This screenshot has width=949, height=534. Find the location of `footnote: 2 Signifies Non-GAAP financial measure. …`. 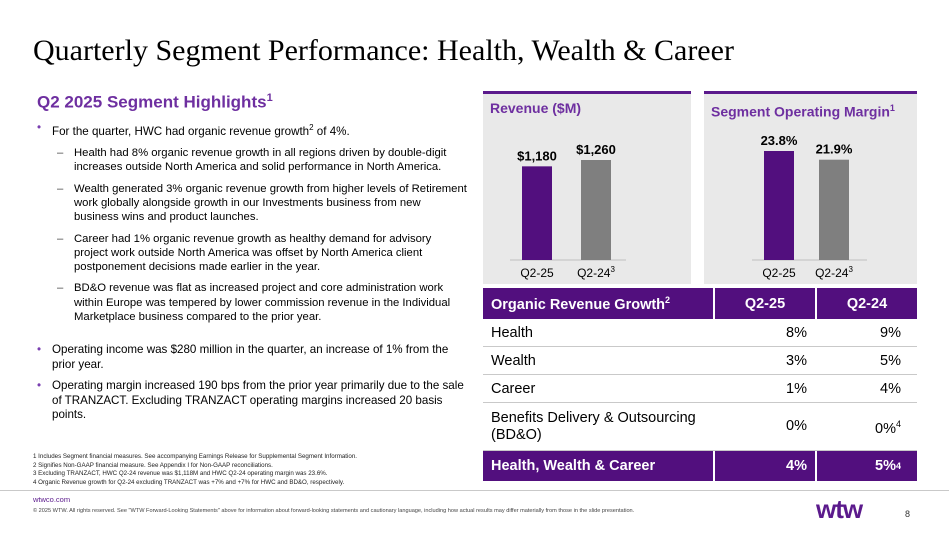

footnote: 2 Signifies Non-GAAP financial measure. … is located at coordinates (153, 465).